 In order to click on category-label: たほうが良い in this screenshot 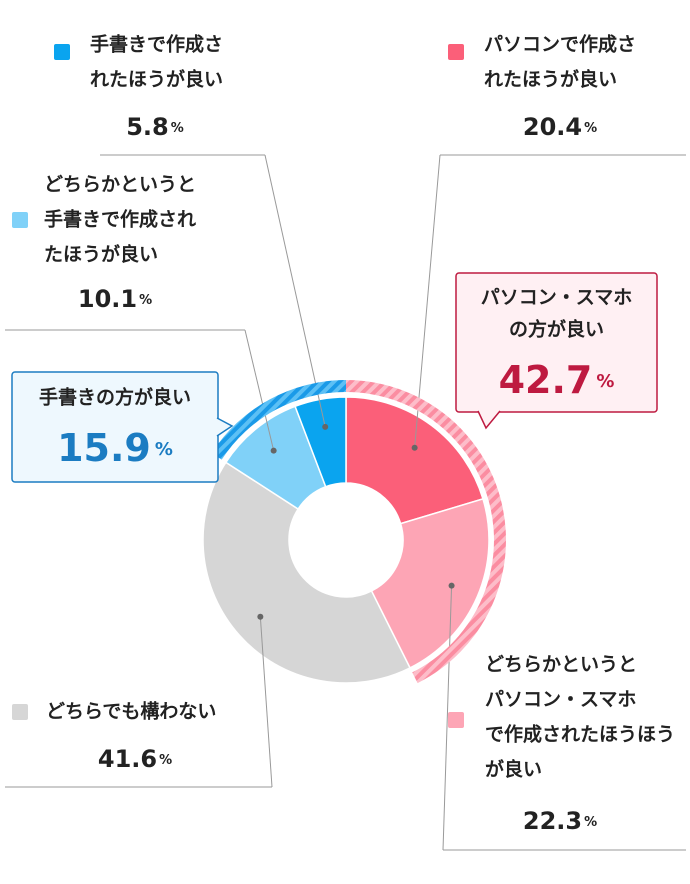, I will do `click(101, 254)`.